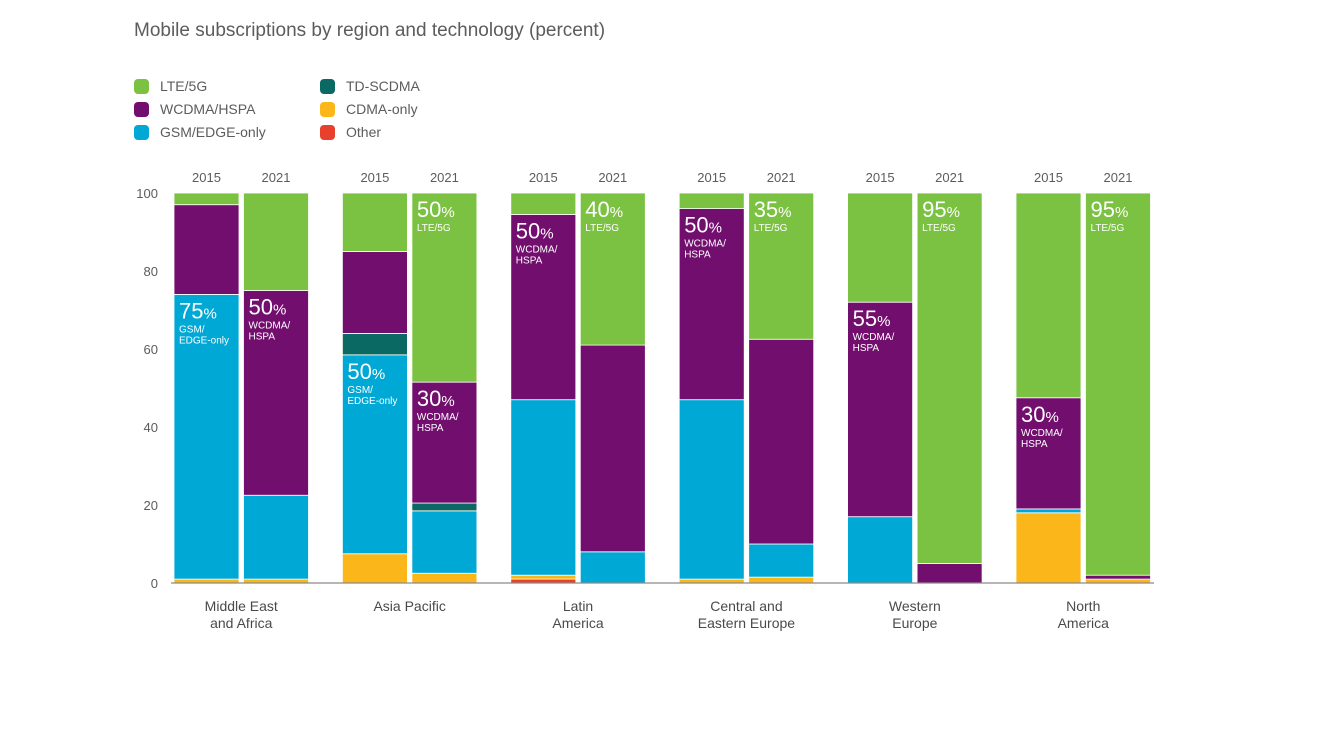  Describe the element at coordinates (364, 132) in the screenshot. I see `legend-label-other: Other` at that location.